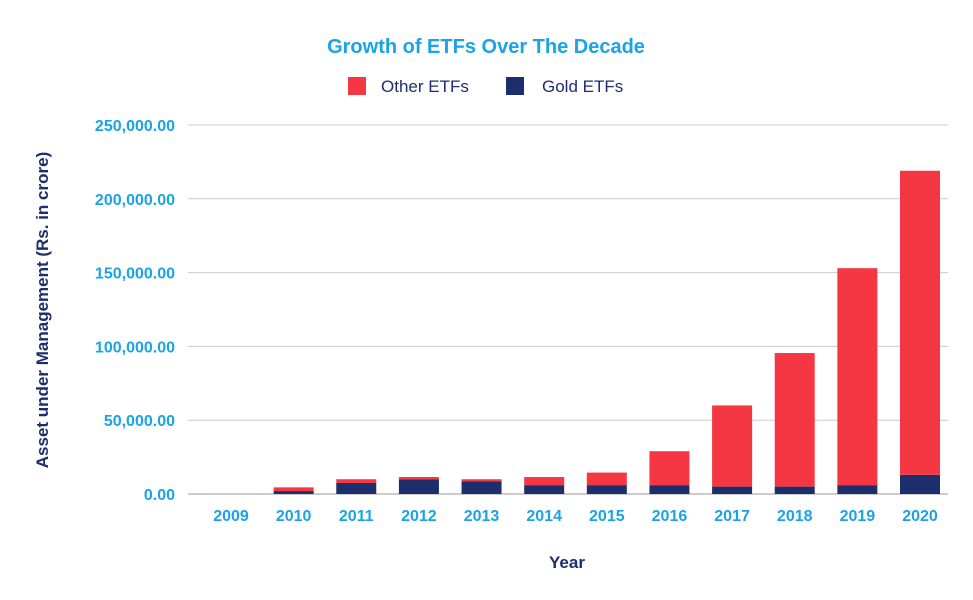  What do you see at coordinates (135, 126) in the screenshot?
I see `y-tick-label: 250,000.00` at bounding box center [135, 126].